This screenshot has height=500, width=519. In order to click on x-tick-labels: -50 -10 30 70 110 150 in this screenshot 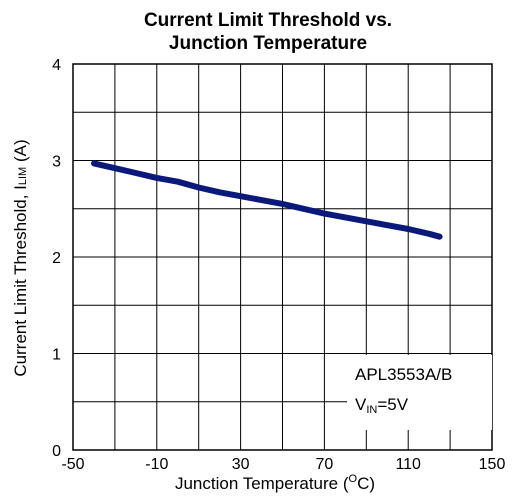, I will do `click(283, 464)`.